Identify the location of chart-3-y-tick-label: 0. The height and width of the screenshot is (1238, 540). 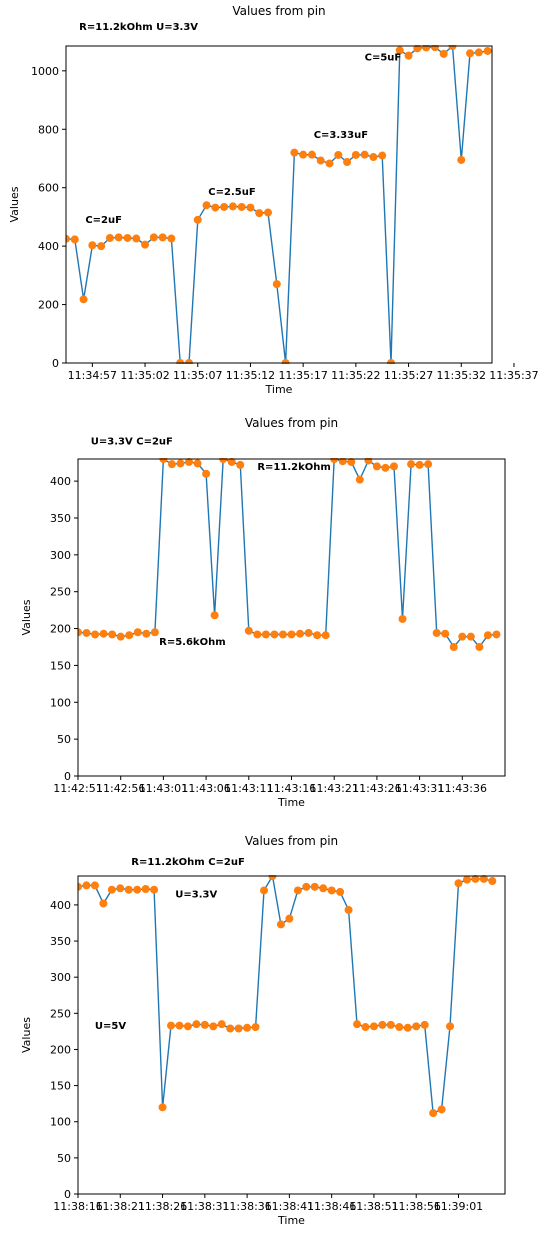
(67, 1194).